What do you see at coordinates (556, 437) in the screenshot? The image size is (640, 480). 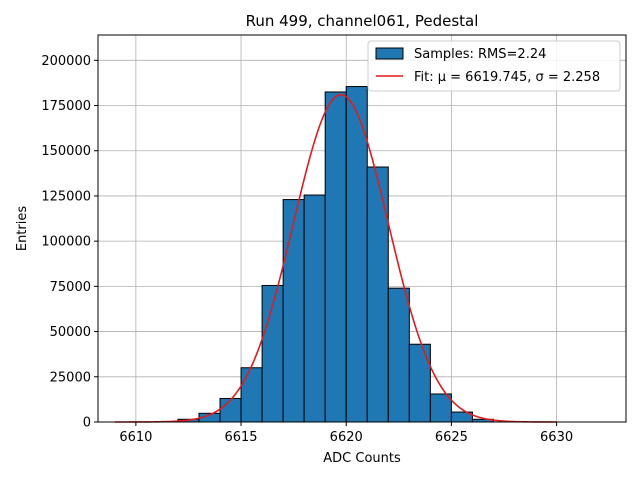 I see `x-tick-label: 6630` at bounding box center [556, 437].